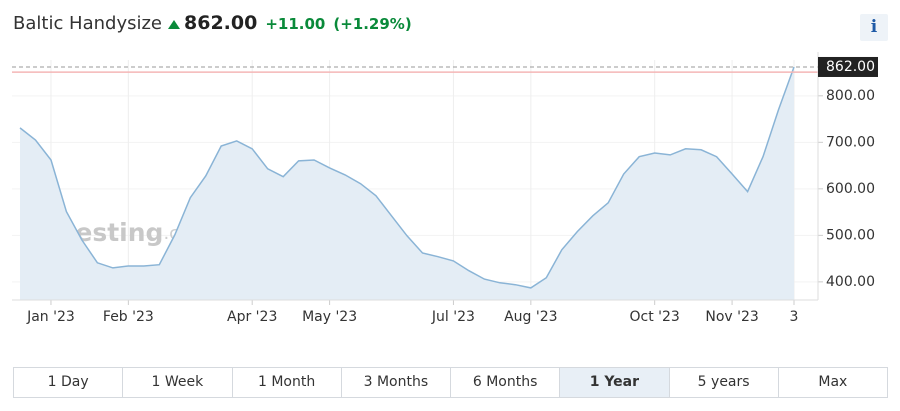 The width and height of the screenshot is (900, 411). I want to click on last-price-tag, so click(848, 66).